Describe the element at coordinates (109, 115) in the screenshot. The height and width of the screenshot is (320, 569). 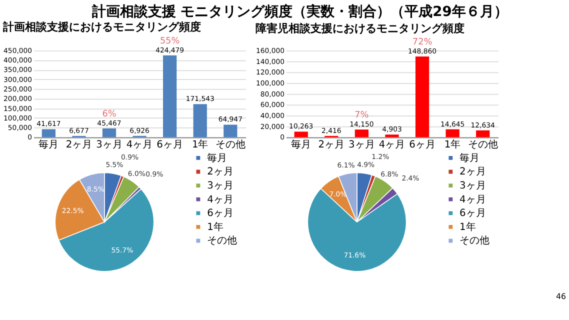
I see `annotation: 6%` at that location.